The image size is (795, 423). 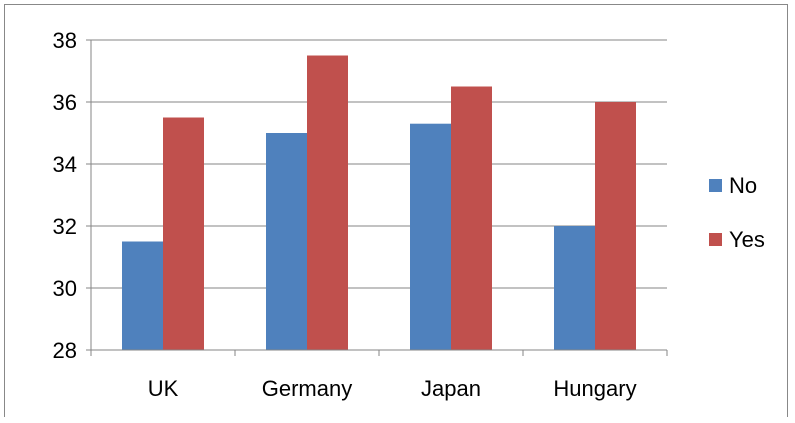 I want to click on bar-yes-germany, so click(x=327, y=202).